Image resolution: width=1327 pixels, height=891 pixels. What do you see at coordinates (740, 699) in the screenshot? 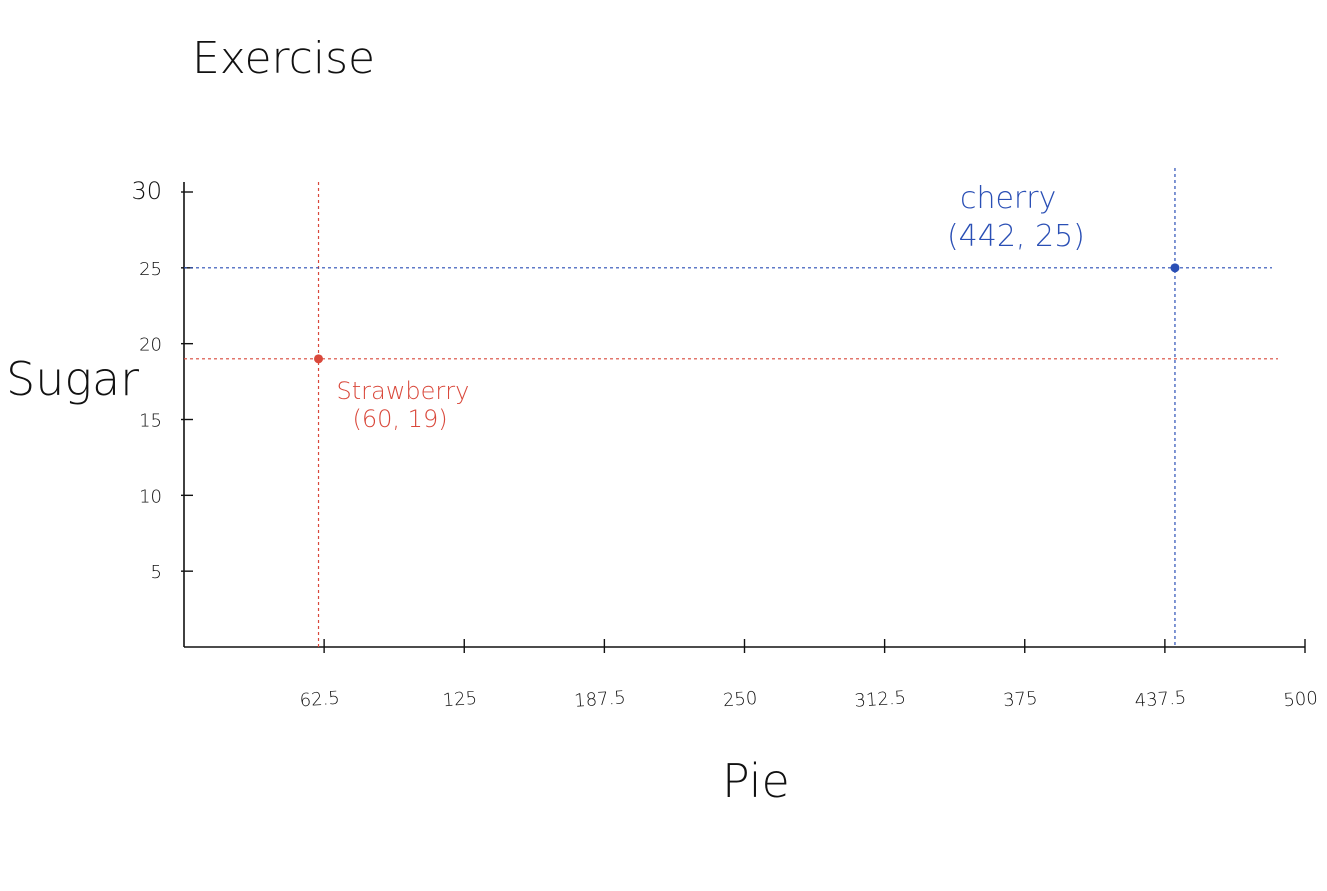
I see `x-tick-label: 250` at bounding box center [740, 699].